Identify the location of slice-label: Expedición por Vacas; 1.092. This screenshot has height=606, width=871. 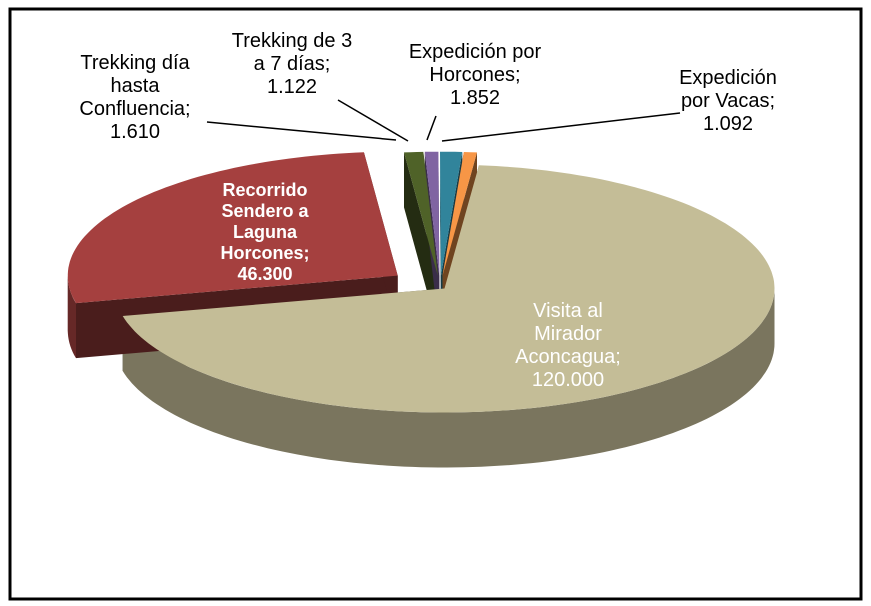
(728, 101).